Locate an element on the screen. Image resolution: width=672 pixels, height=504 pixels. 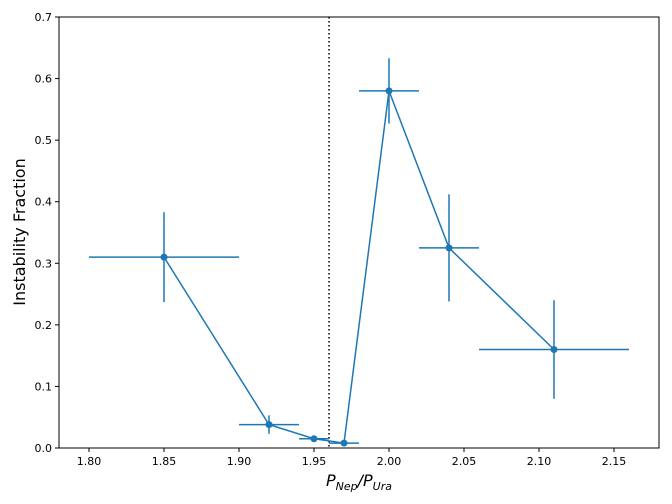
x-axis-title-slash: / is located at coordinates (360, 480).